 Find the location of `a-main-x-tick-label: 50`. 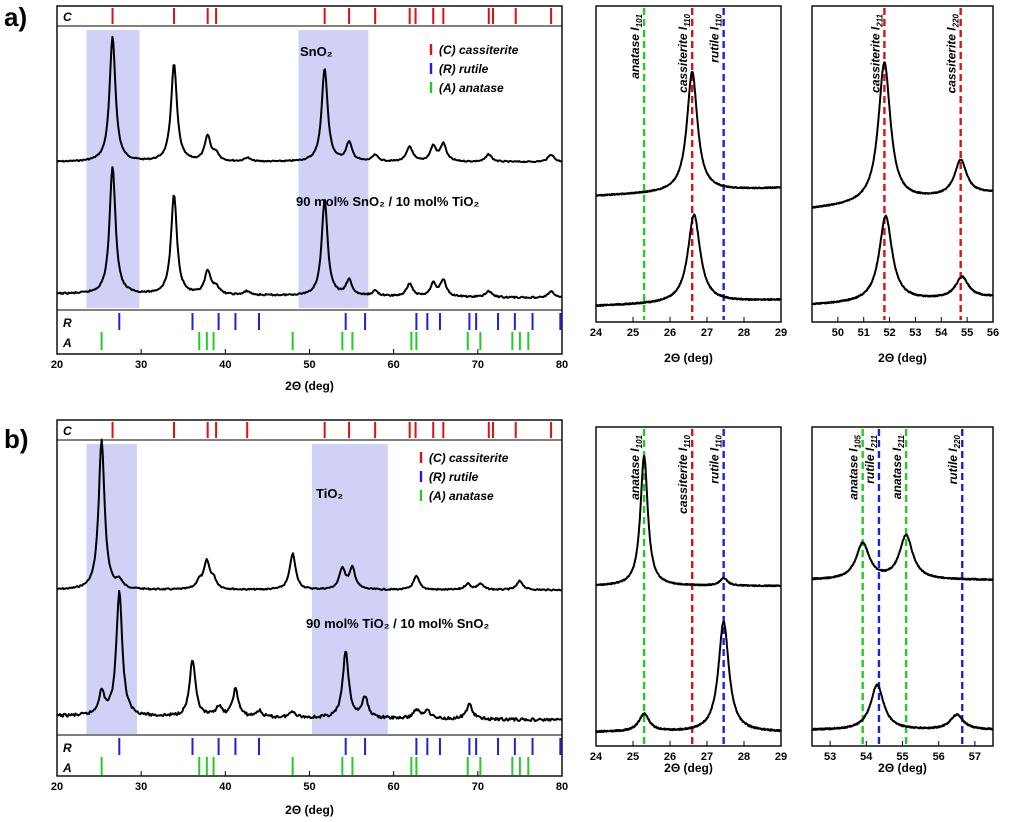

a-main-x-tick-label: 50 is located at coordinates (309, 365).